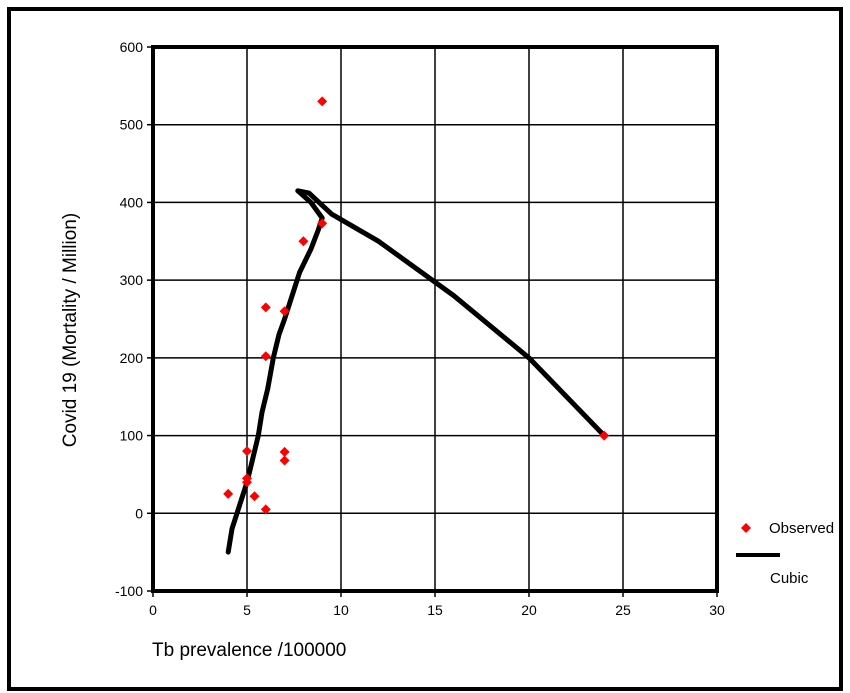 This screenshot has height=693, width=850. I want to click on x-tick-label: 30, so click(717, 610).